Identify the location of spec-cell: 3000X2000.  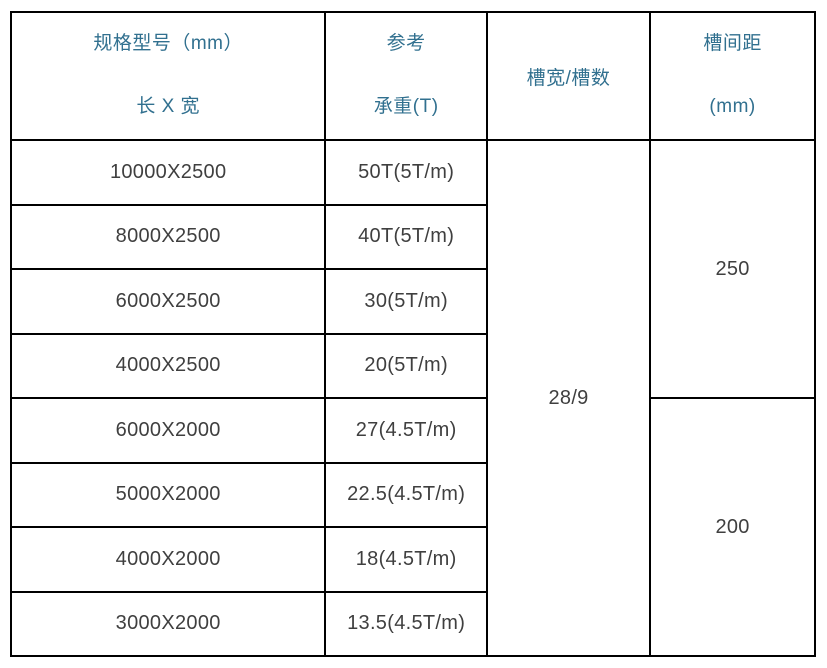
(168, 623).